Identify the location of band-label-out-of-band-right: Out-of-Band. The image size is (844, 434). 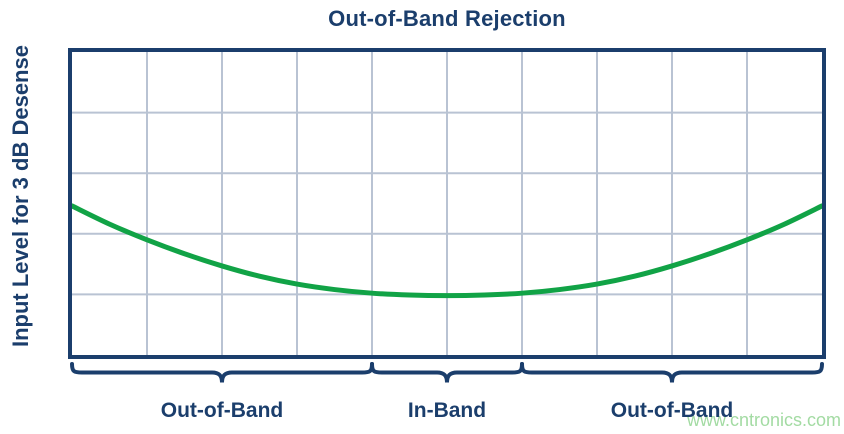
(672, 410).